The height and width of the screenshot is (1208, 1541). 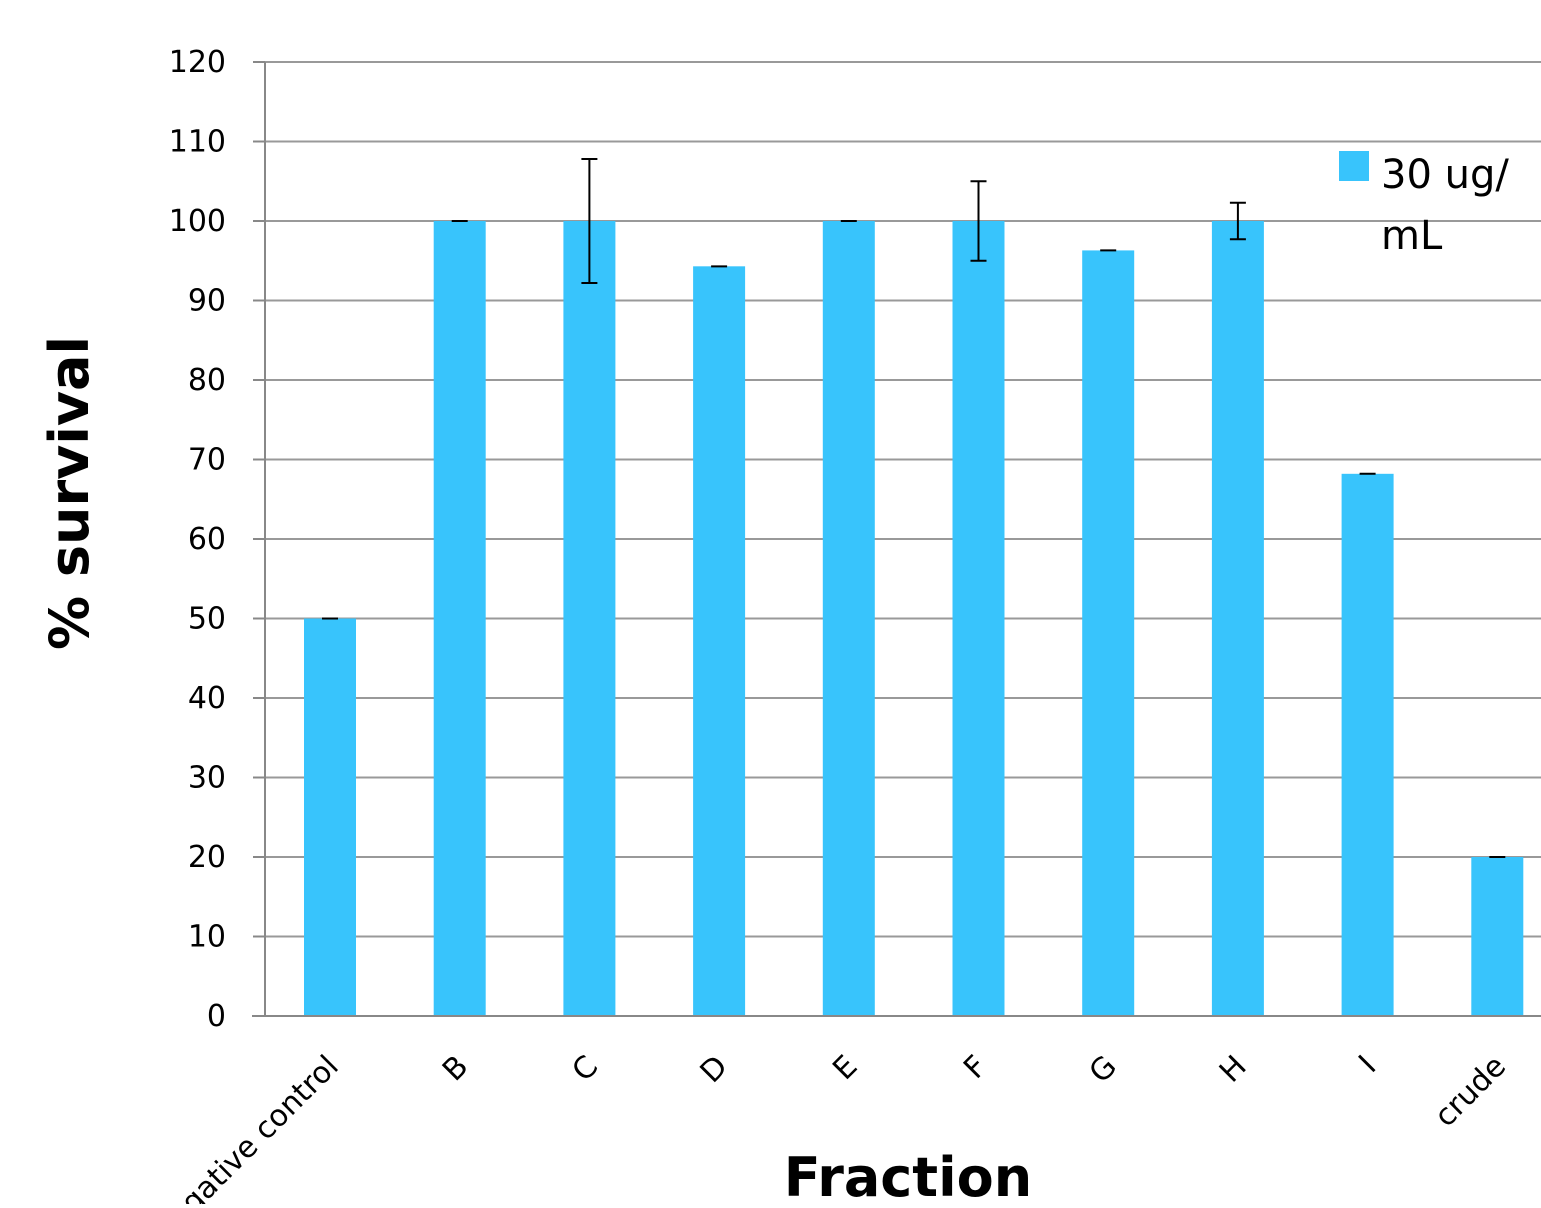 I want to click on y-tick-label: 60, so click(x=207, y=539).